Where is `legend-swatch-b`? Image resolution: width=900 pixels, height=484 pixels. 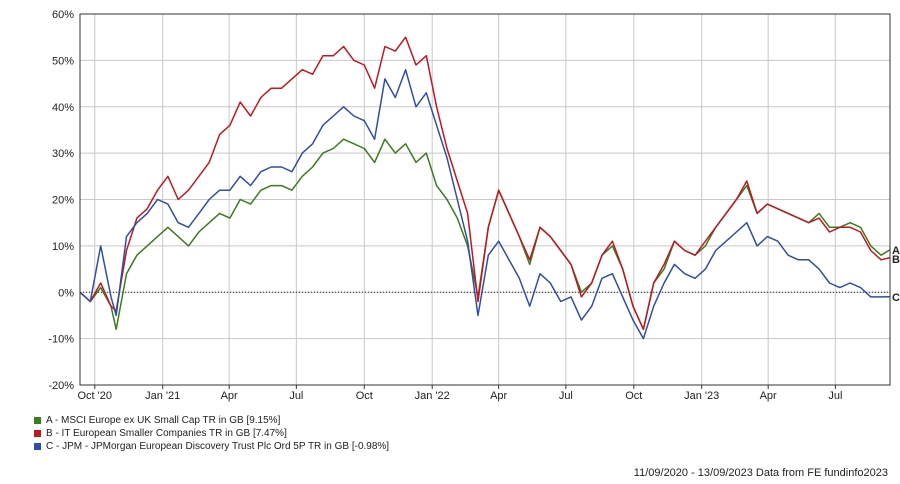
legend-swatch-b is located at coordinates (37, 433).